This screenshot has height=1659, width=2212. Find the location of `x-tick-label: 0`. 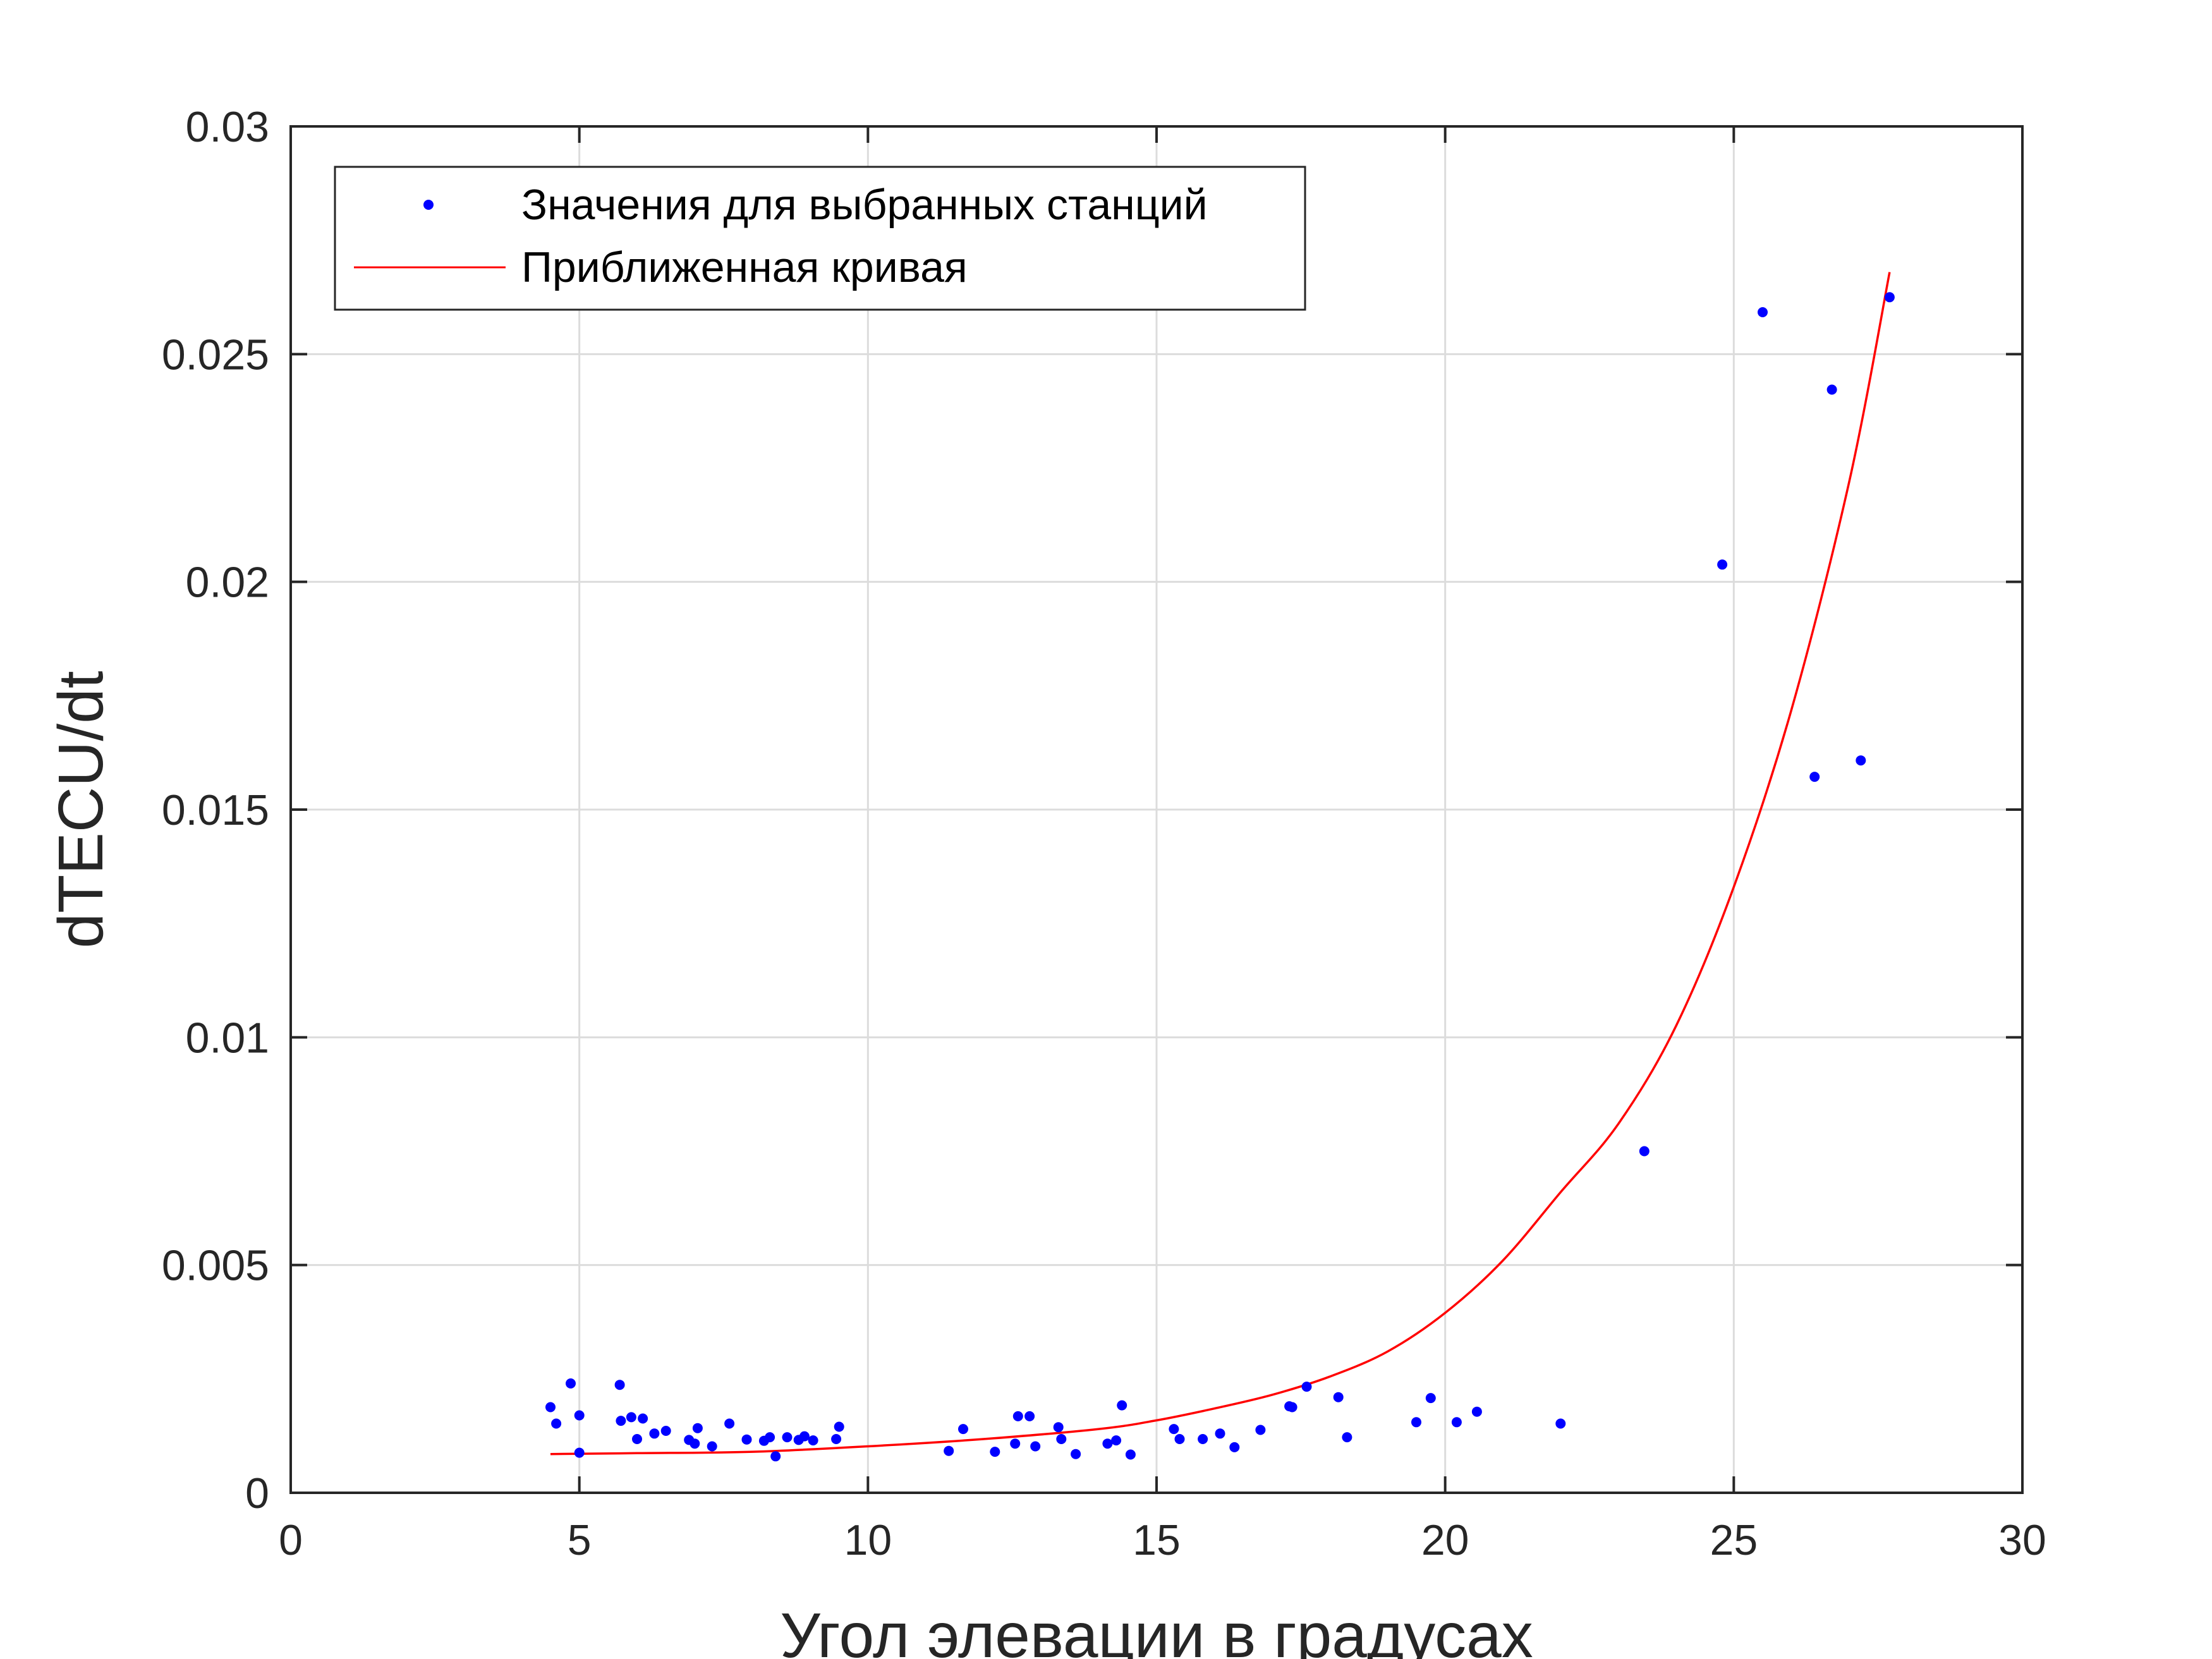

x-tick-label: 0 is located at coordinates (291, 1540).